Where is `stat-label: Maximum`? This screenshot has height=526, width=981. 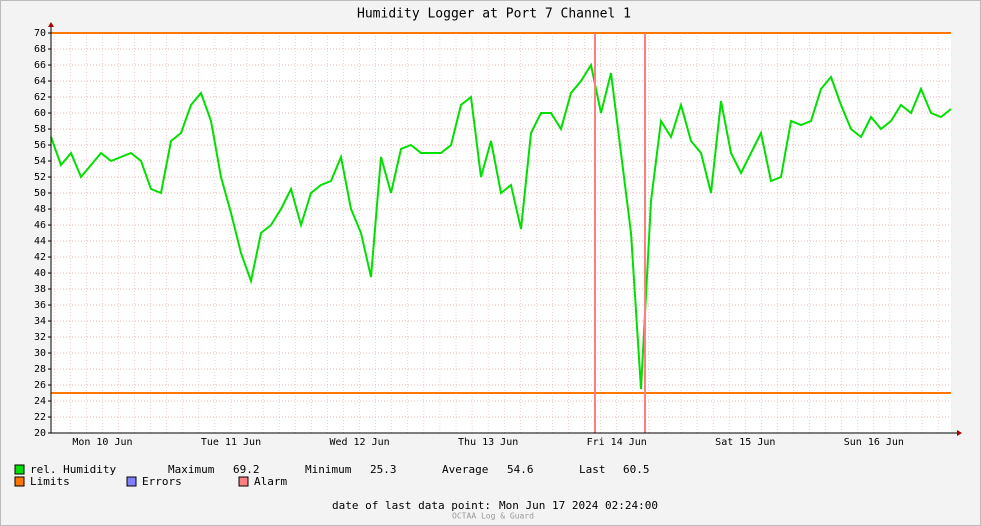 stat-label: Maximum is located at coordinates (191, 469).